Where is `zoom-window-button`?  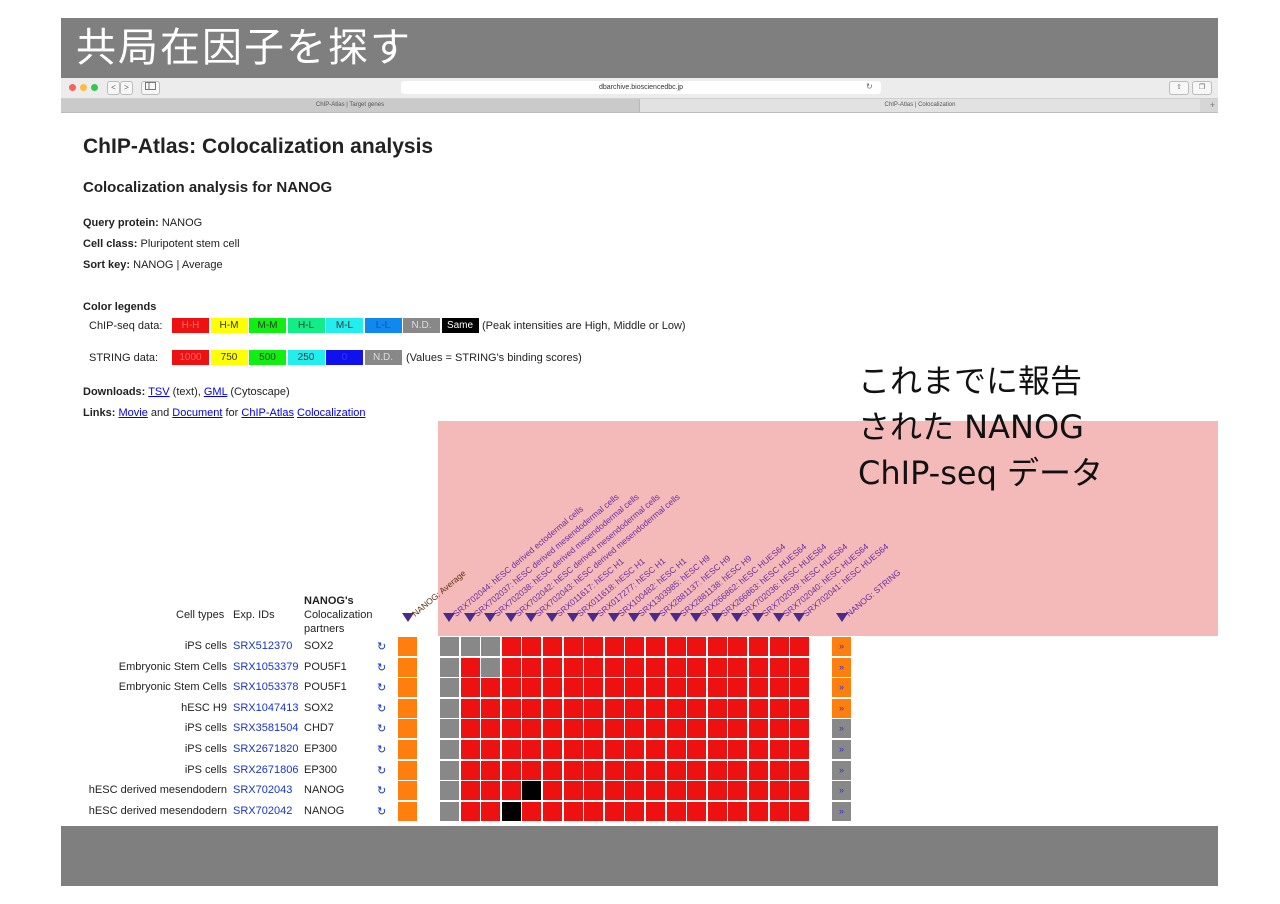 zoom-window-button is located at coordinates (94, 87).